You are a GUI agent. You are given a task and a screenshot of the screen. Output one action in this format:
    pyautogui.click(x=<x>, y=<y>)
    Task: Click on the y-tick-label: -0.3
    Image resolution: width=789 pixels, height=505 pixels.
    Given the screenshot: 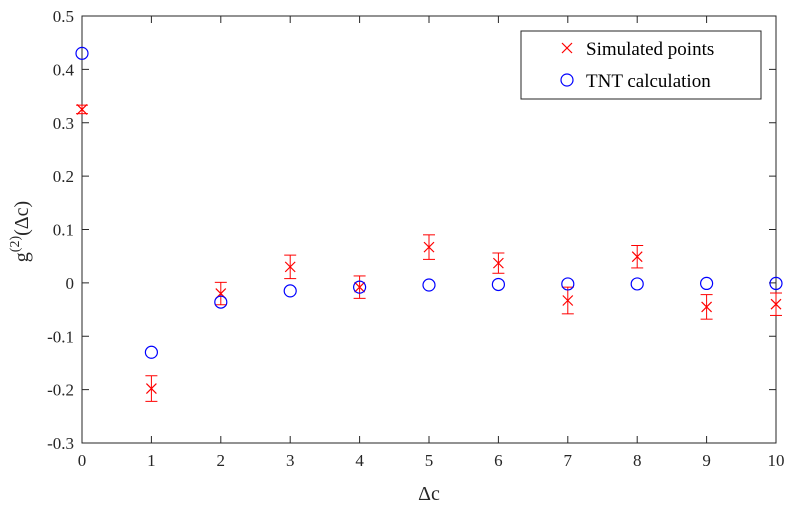 What is the action you would take?
    pyautogui.click(x=60, y=443)
    